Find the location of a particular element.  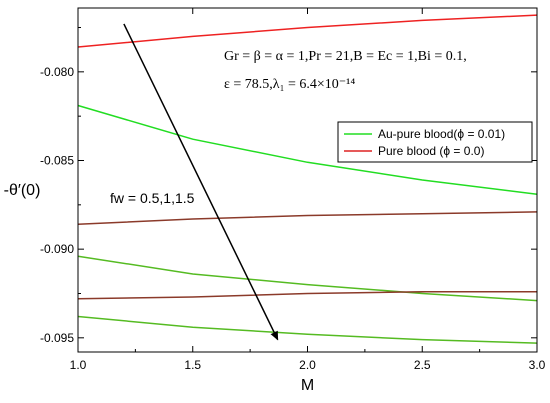

legend-entry-pure-blood: Pure blood (ϕ = 0.0) is located at coordinates (431, 151).